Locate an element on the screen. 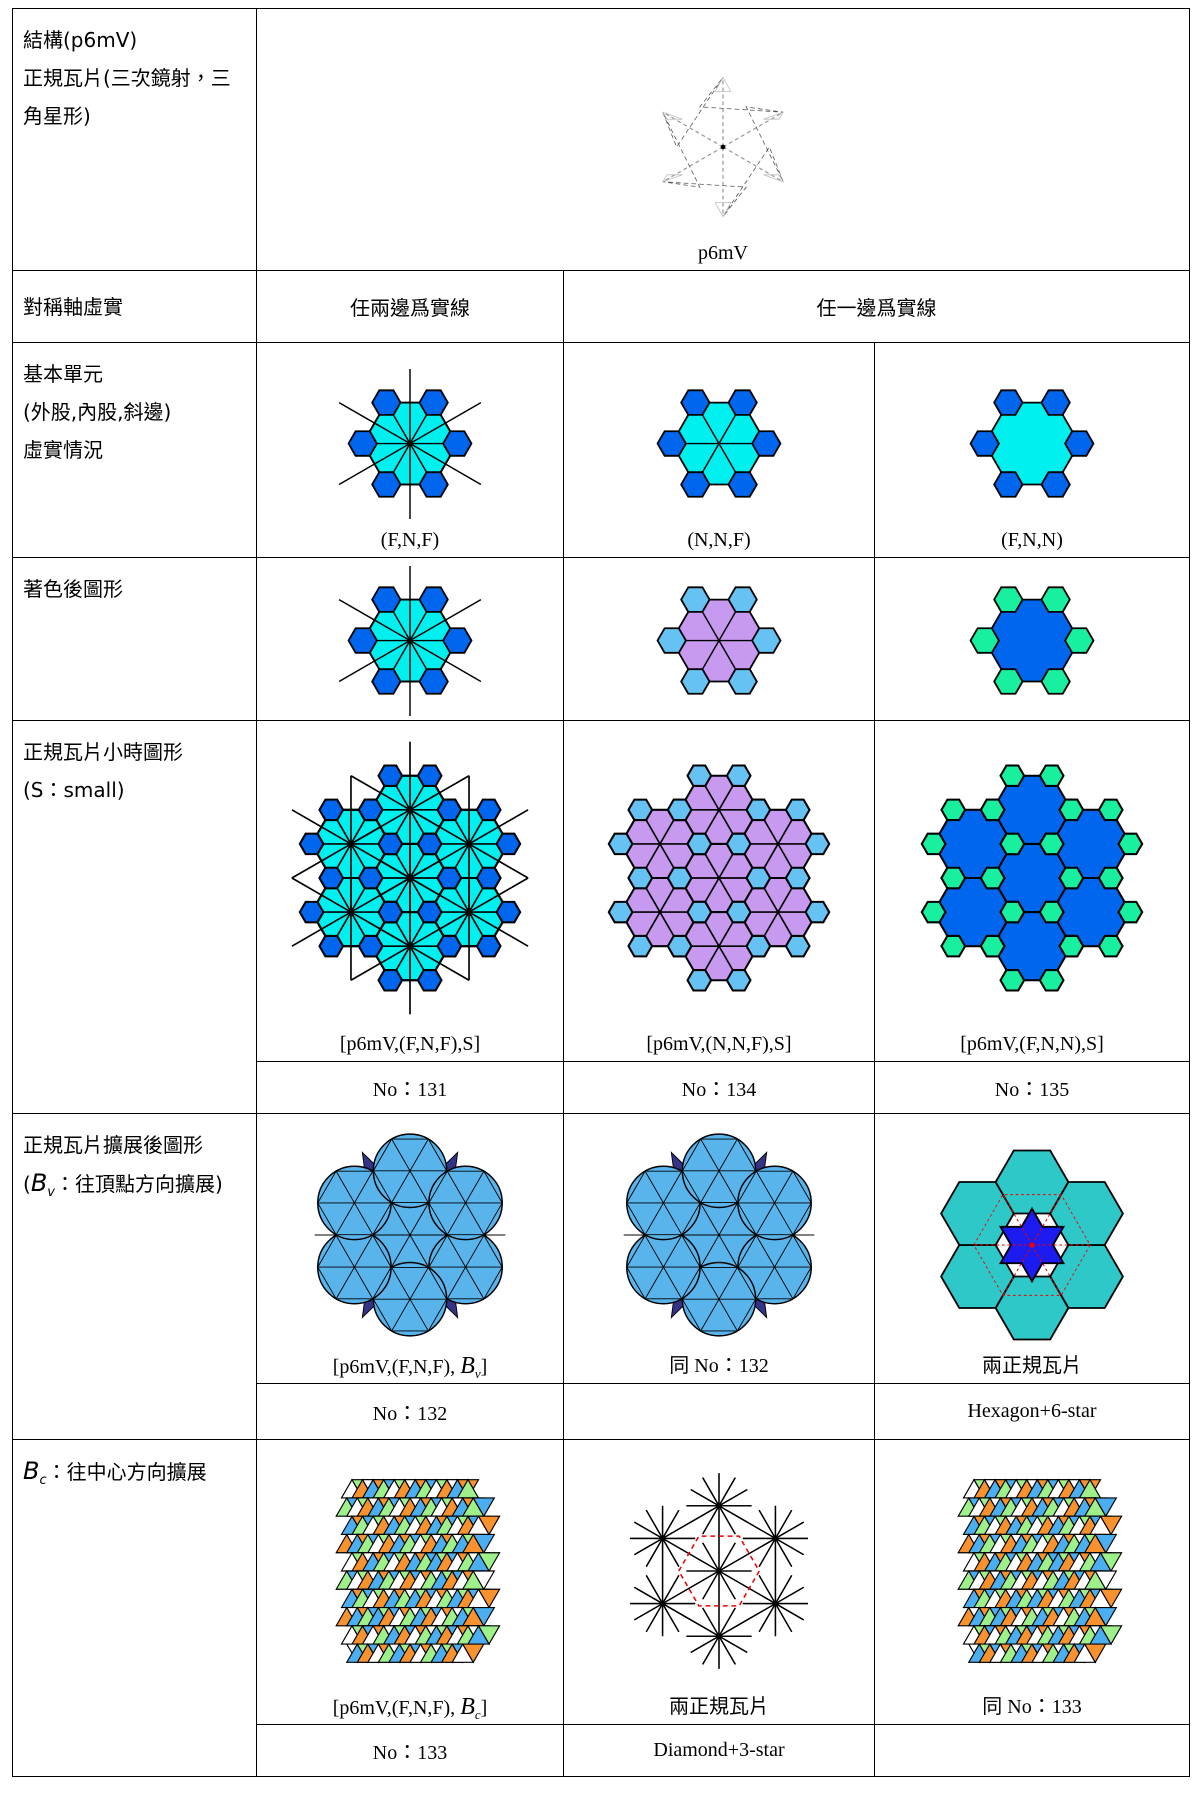  row-label: 對稱軸虛實 is located at coordinates (134, 306).